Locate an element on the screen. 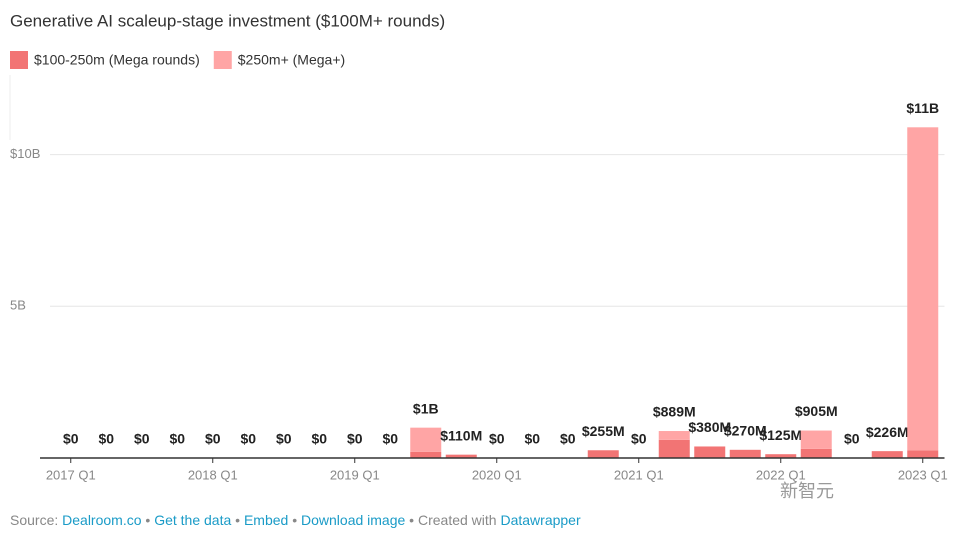 This screenshot has height=534, width=960. footer-text: Created with is located at coordinates (459, 520).